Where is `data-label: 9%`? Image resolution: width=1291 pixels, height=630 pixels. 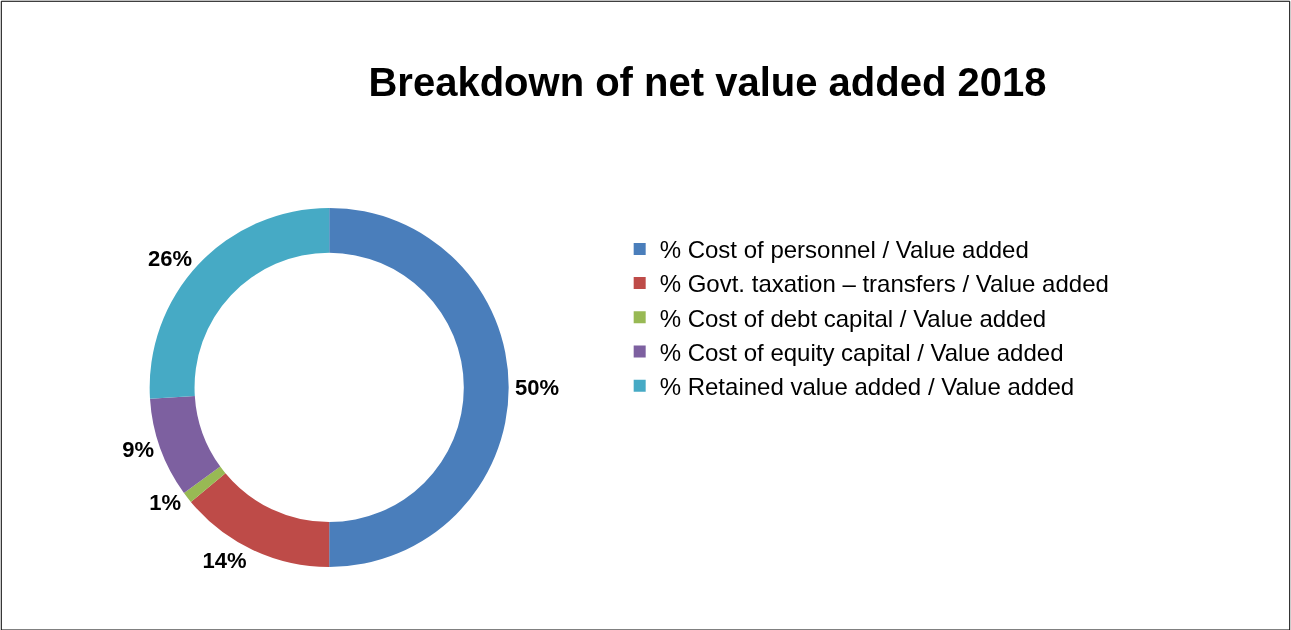
data-label: 9% is located at coordinates (138, 450).